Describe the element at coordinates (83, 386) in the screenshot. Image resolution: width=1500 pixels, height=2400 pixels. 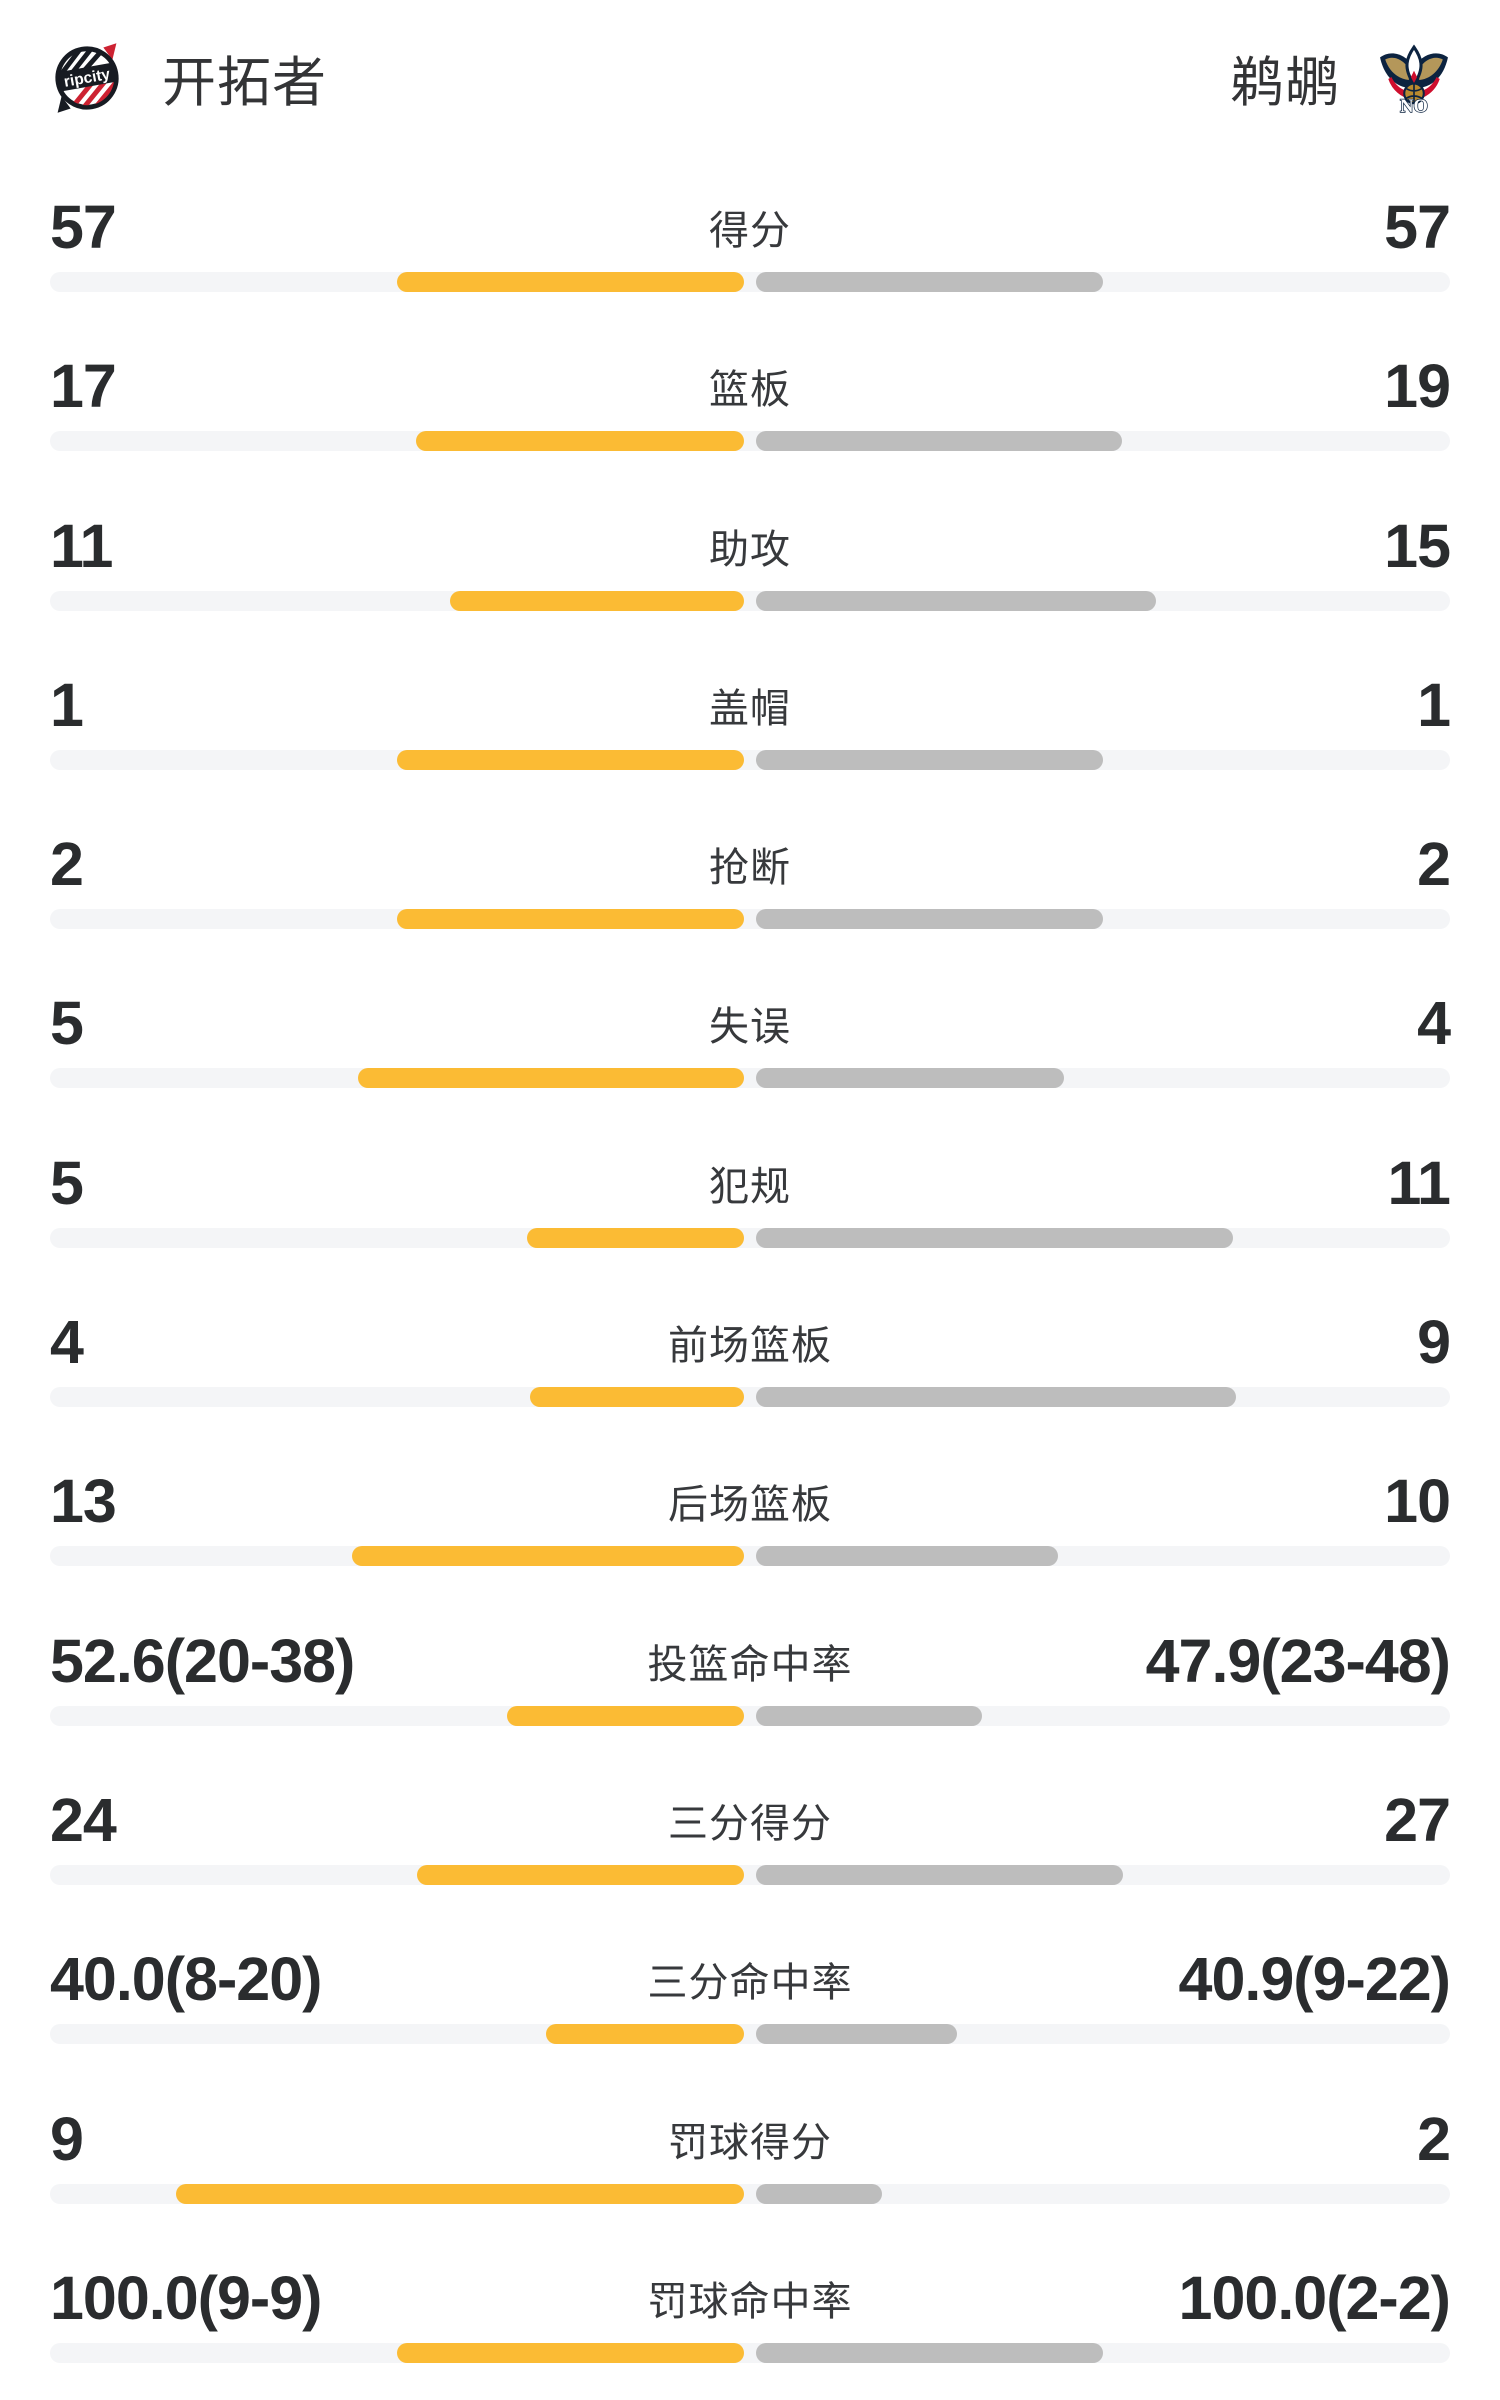
I see `home-value: 17` at that location.